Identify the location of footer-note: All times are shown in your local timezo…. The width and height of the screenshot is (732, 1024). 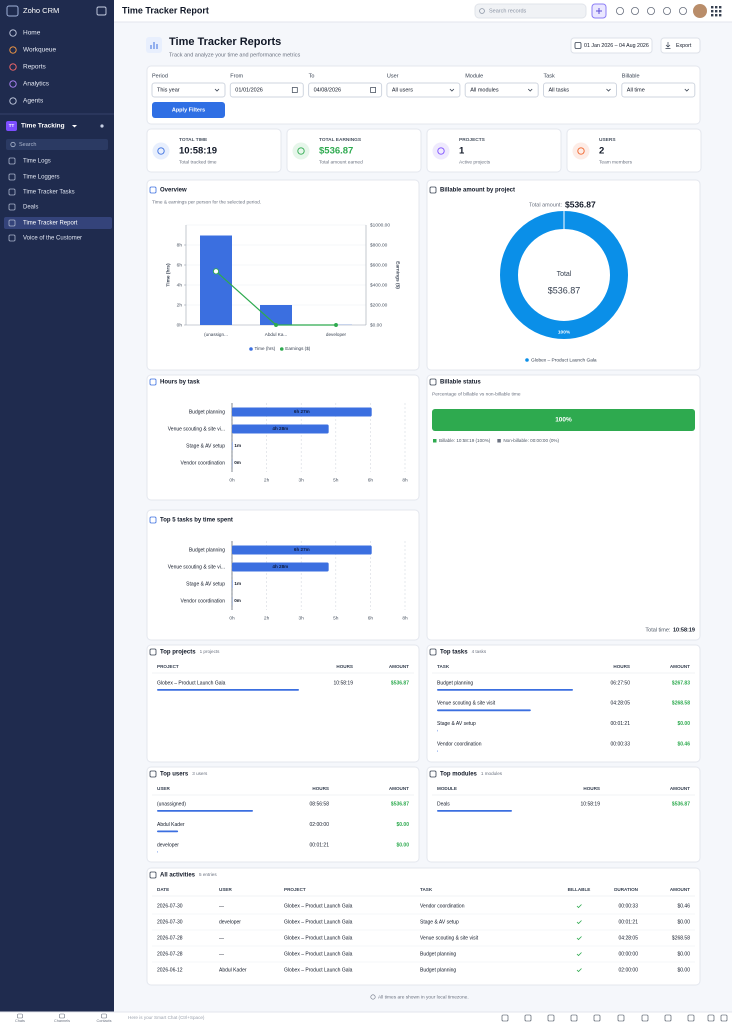
(423, 997).